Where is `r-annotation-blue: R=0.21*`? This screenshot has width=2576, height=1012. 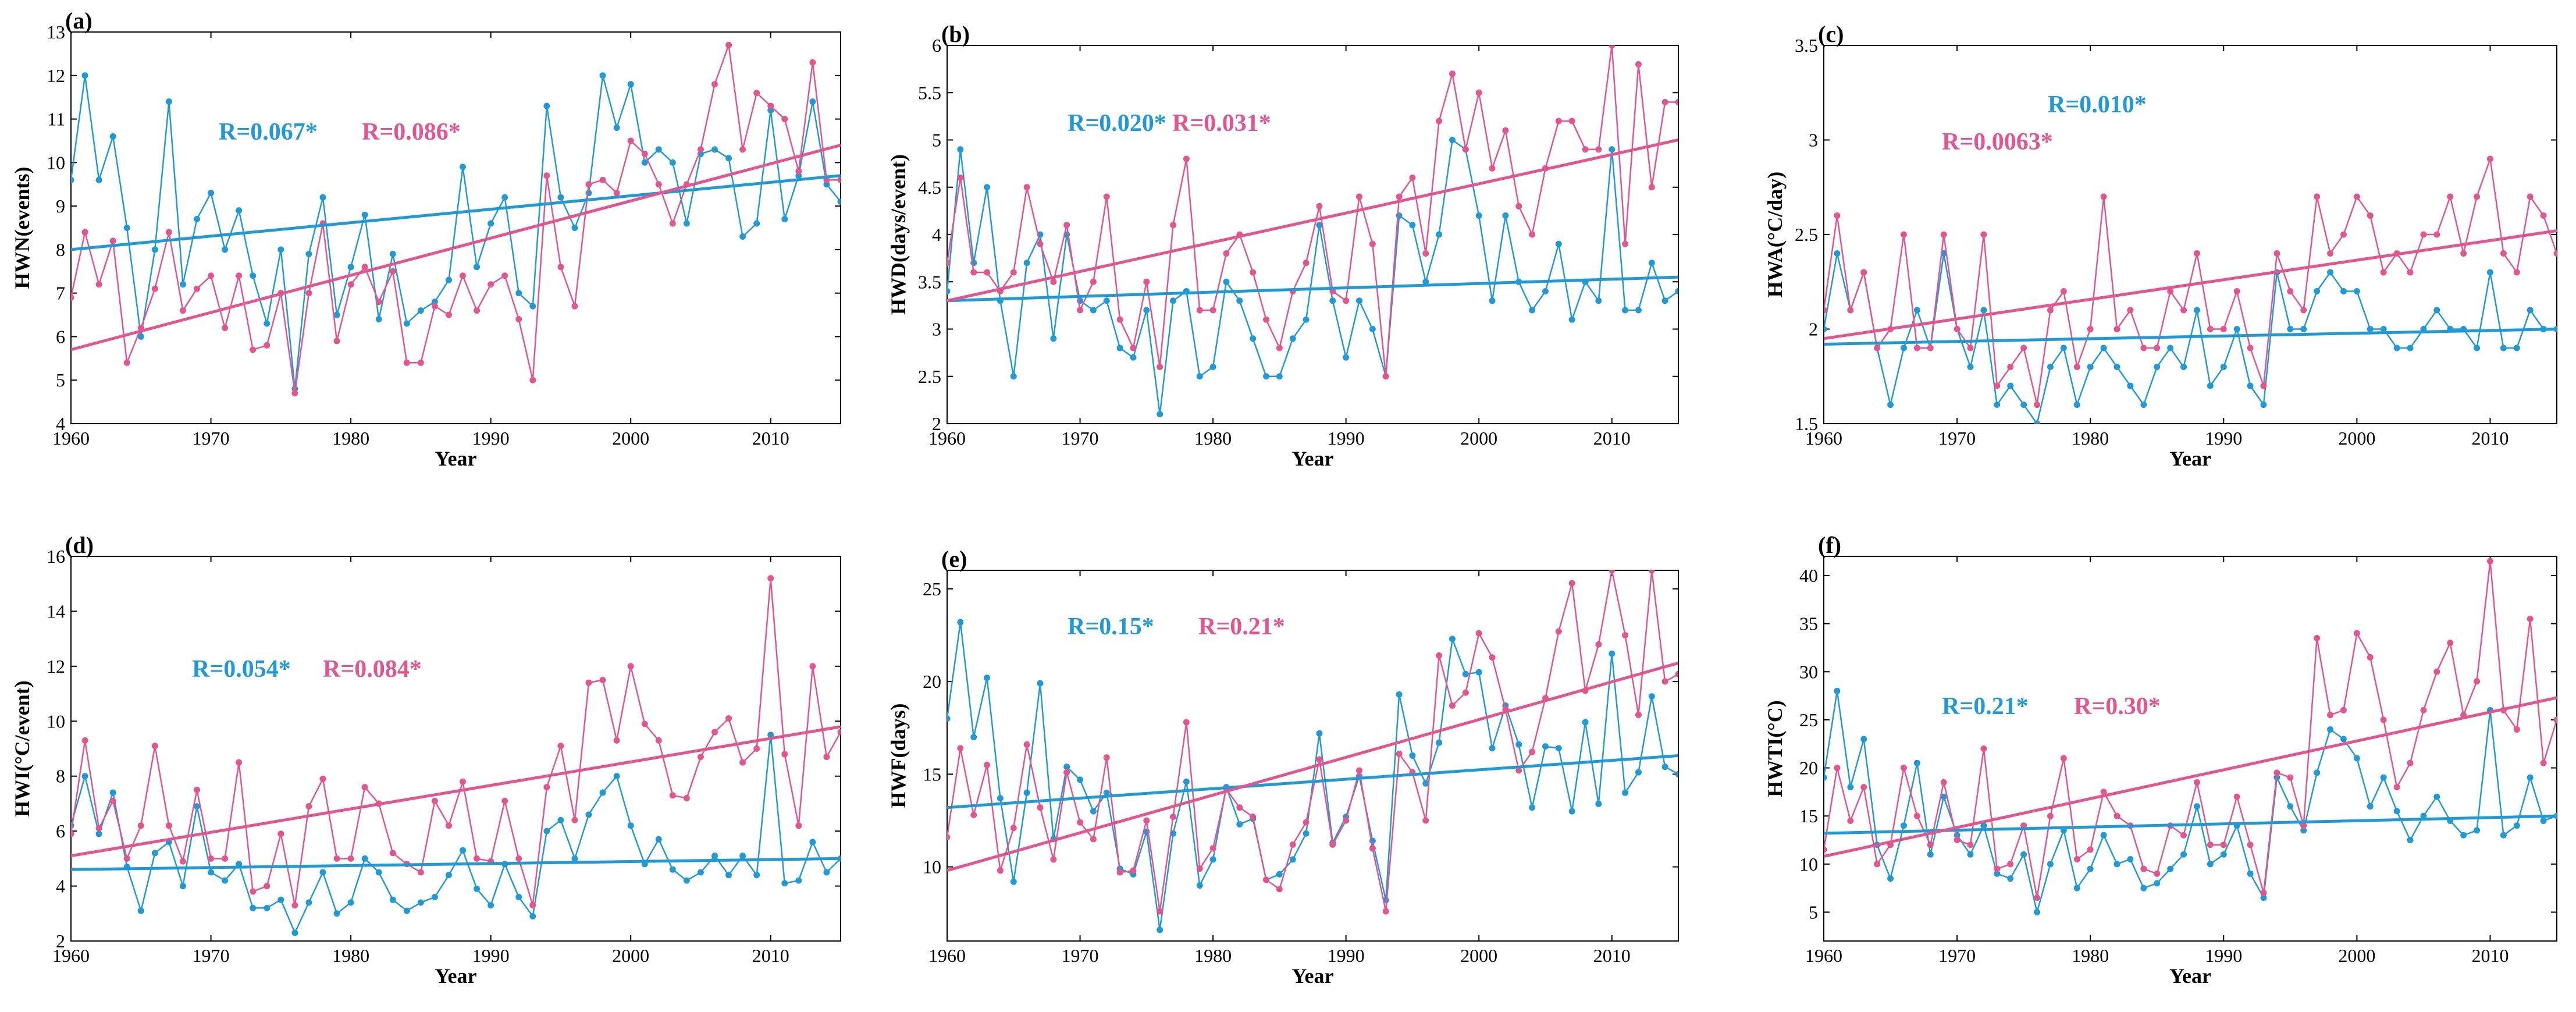
r-annotation-blue: R=0.21* is located at coordinates (1986, 706).